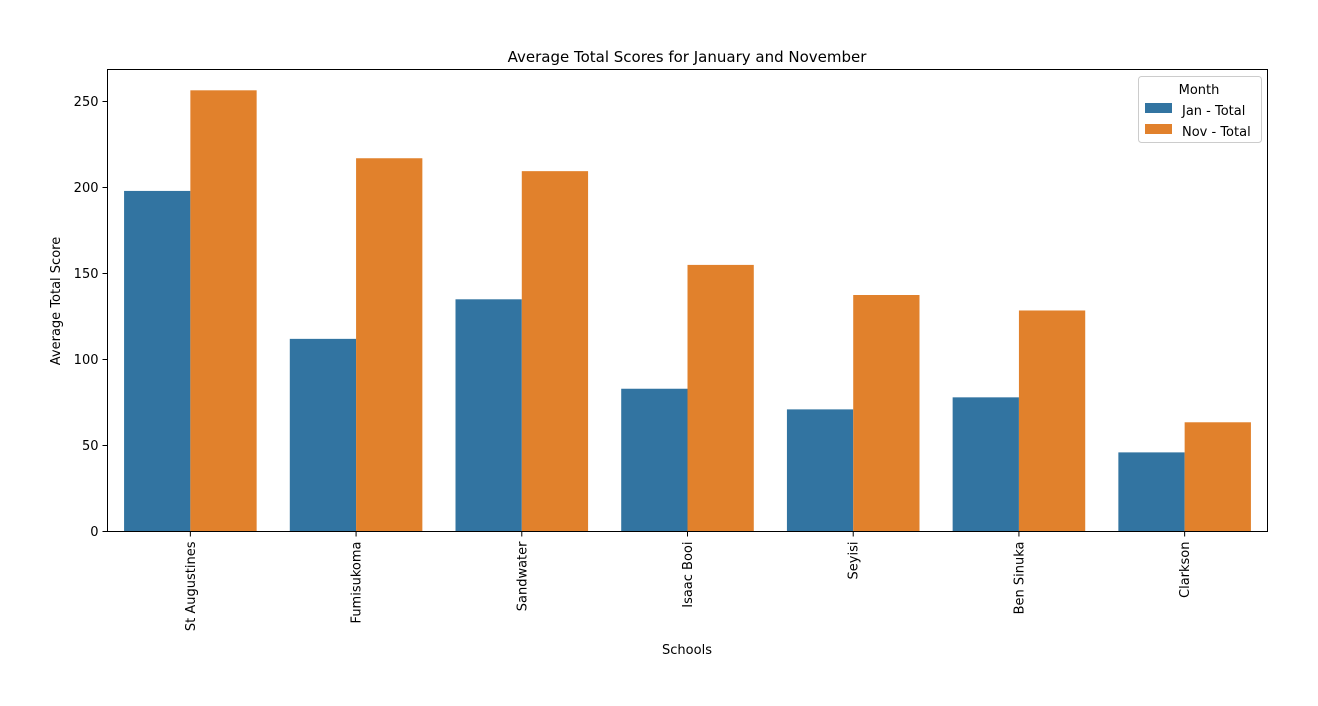  What do you see at coordinates (1213, 111) in the screenshot?
I see `legend-entry-jan: Jan - Total` at bounding box center [1213, 111].